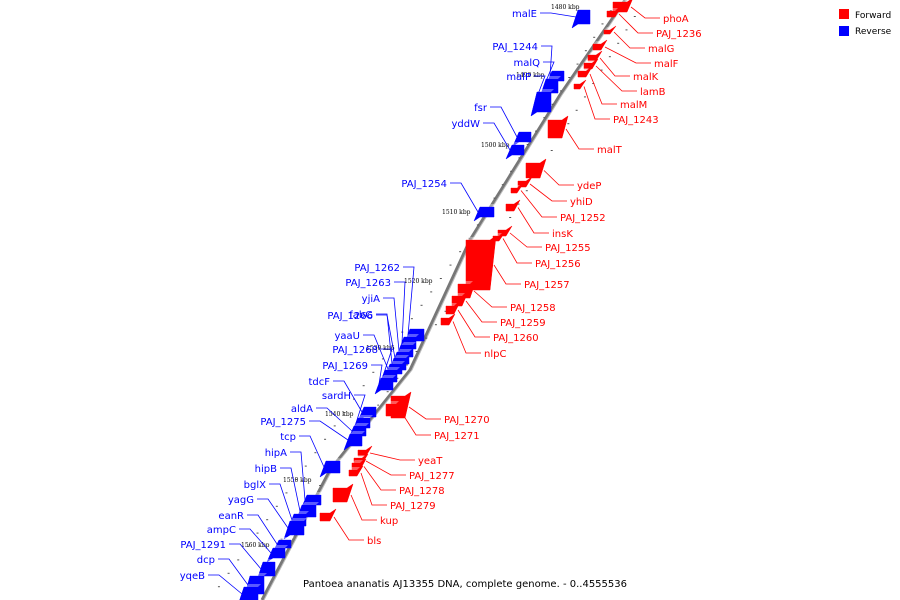 This screenshot has width=900, height=600. Describe the element at coordinates (661, 49) in the screenshot. I see `forward-gene-label: malG` at that location.